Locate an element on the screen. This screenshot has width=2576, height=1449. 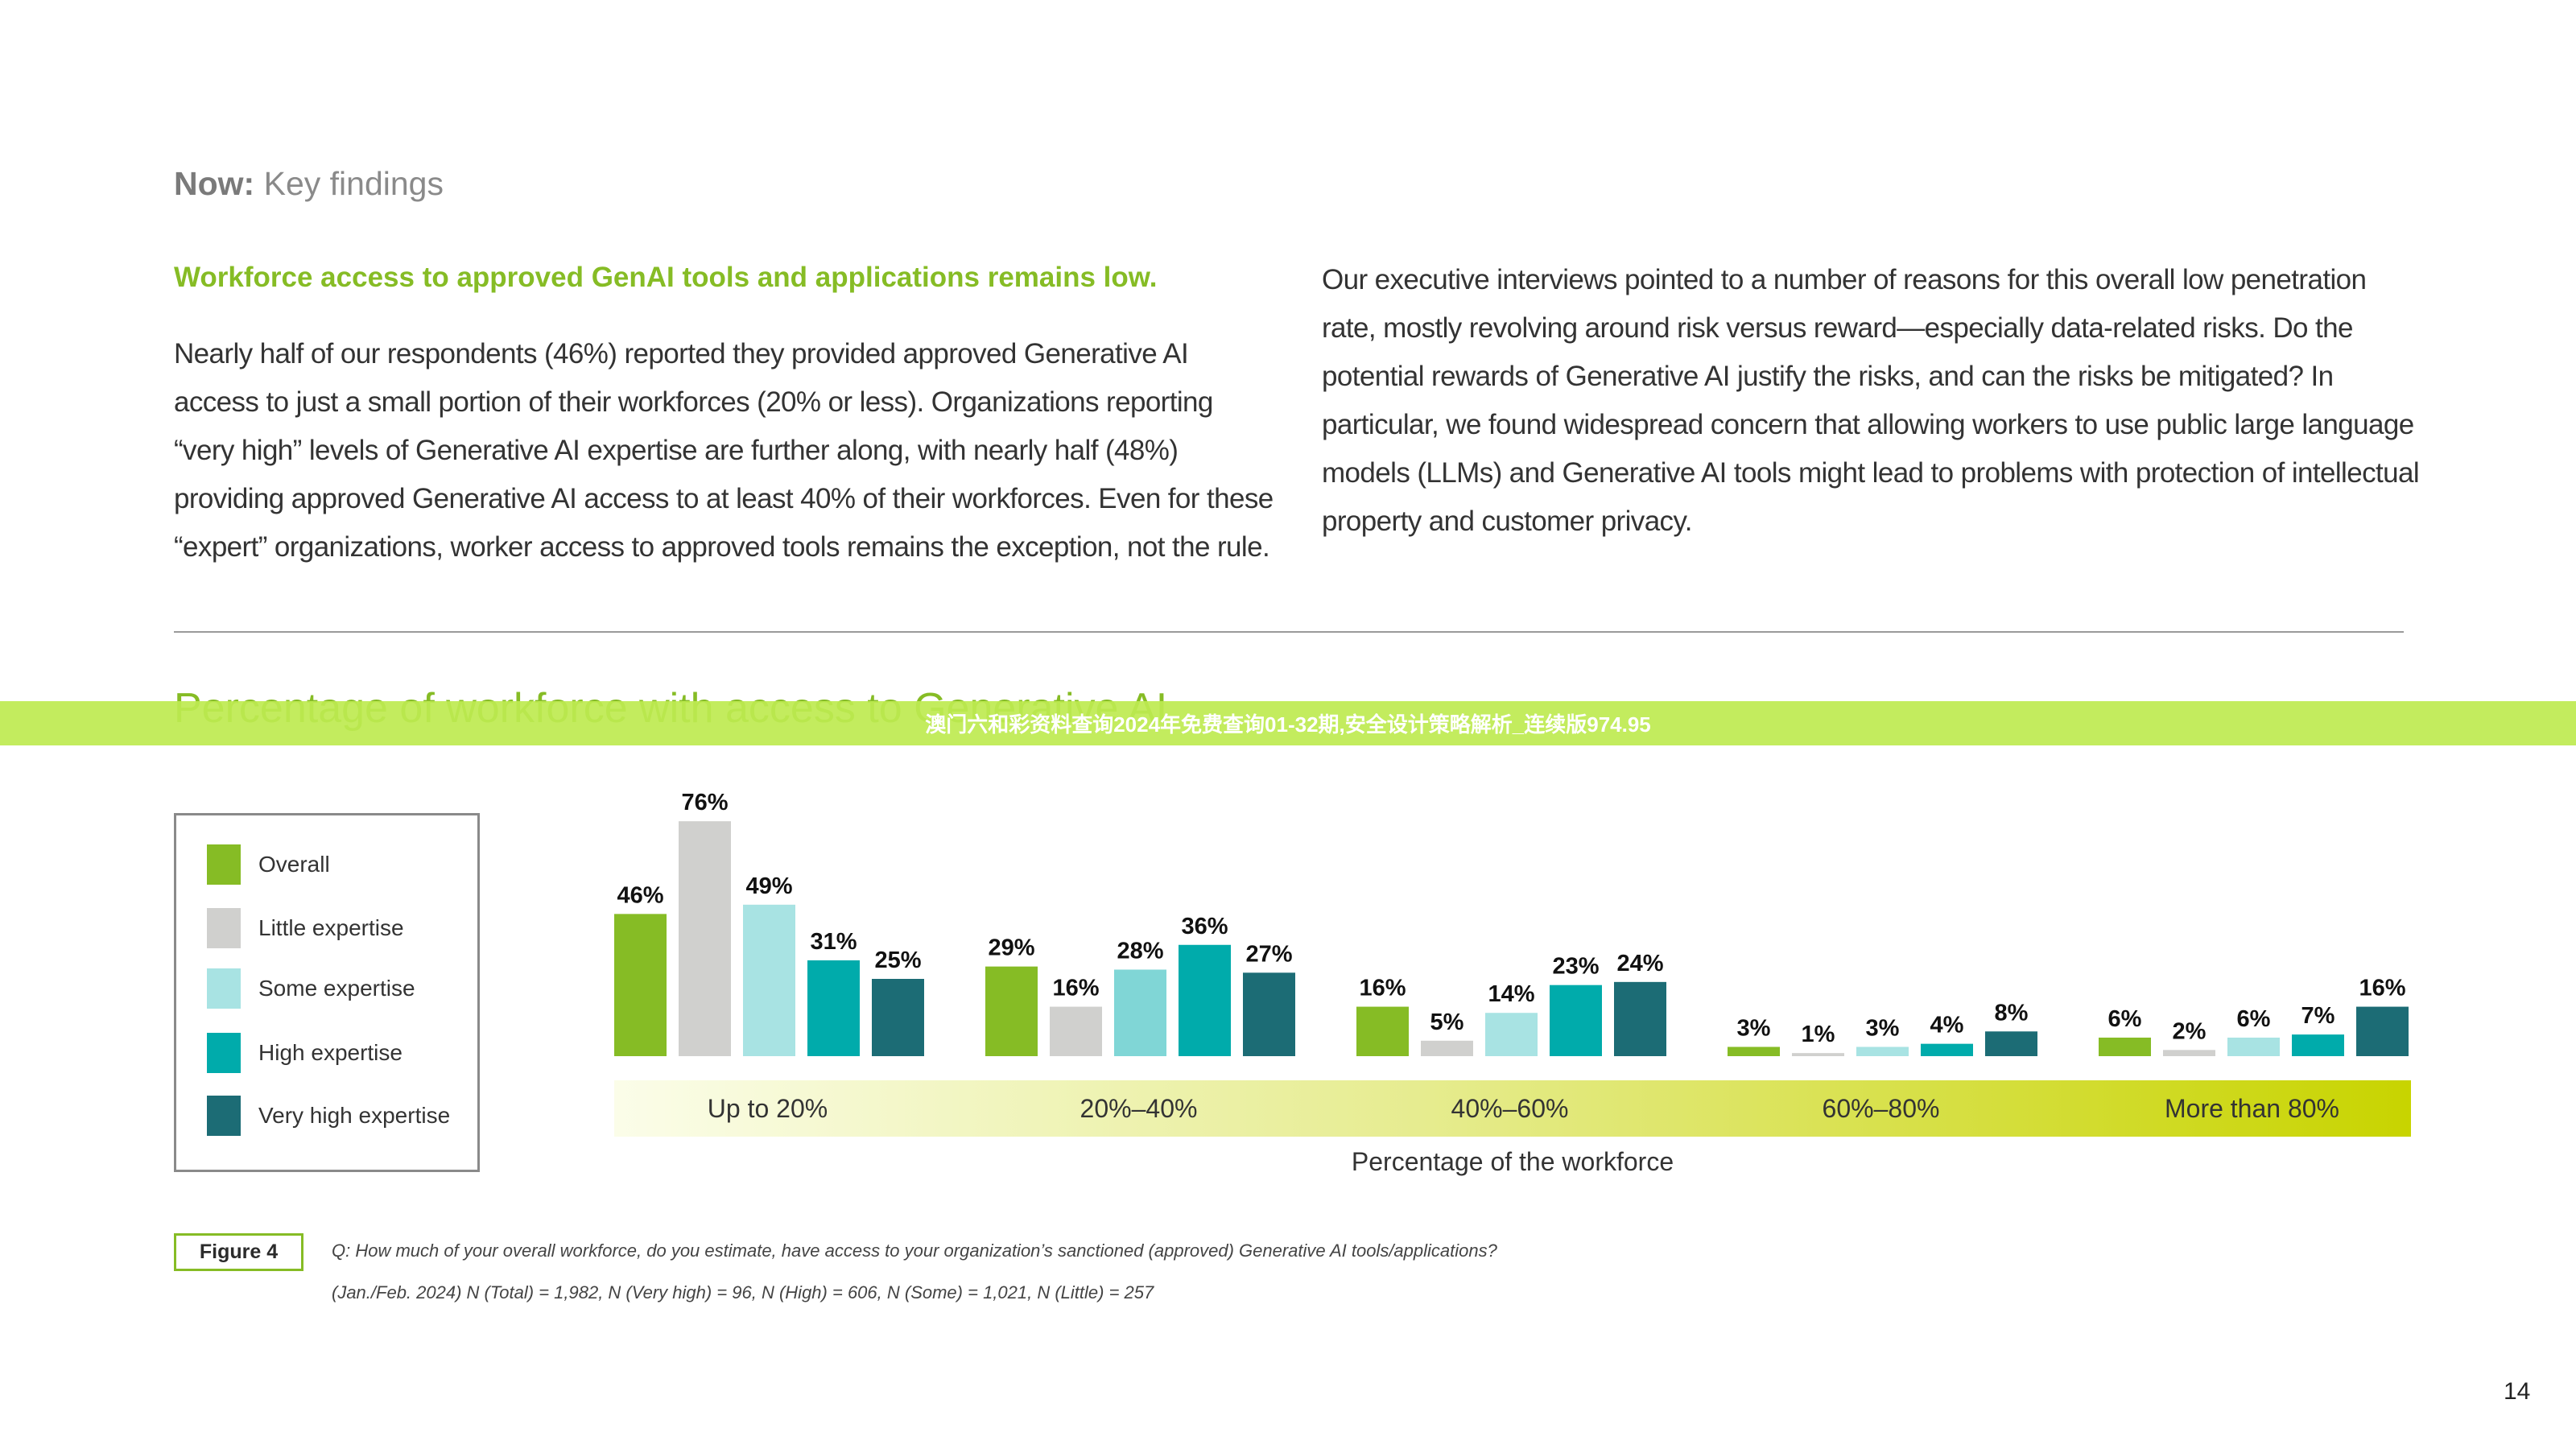
category-label: 40%–60% is located at coordinates (1510, 1108).